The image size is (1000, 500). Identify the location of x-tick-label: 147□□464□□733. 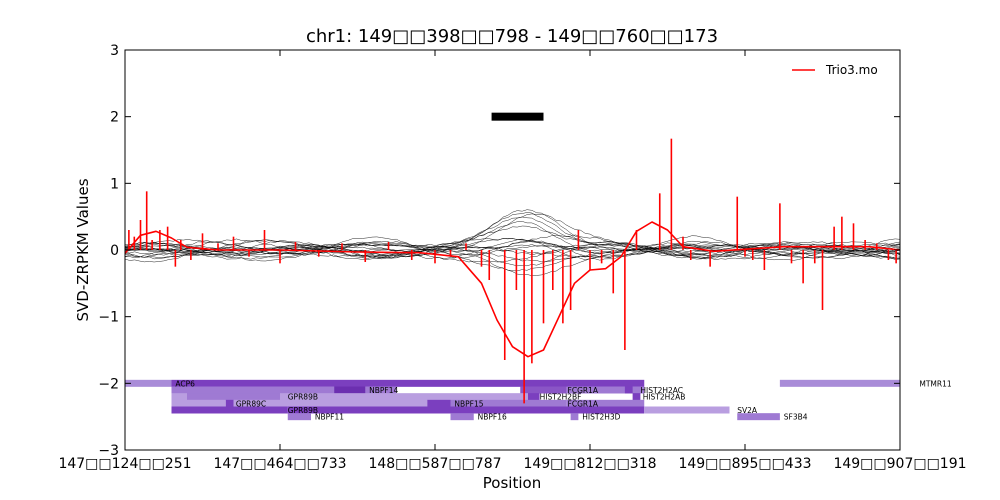
(279, 464).